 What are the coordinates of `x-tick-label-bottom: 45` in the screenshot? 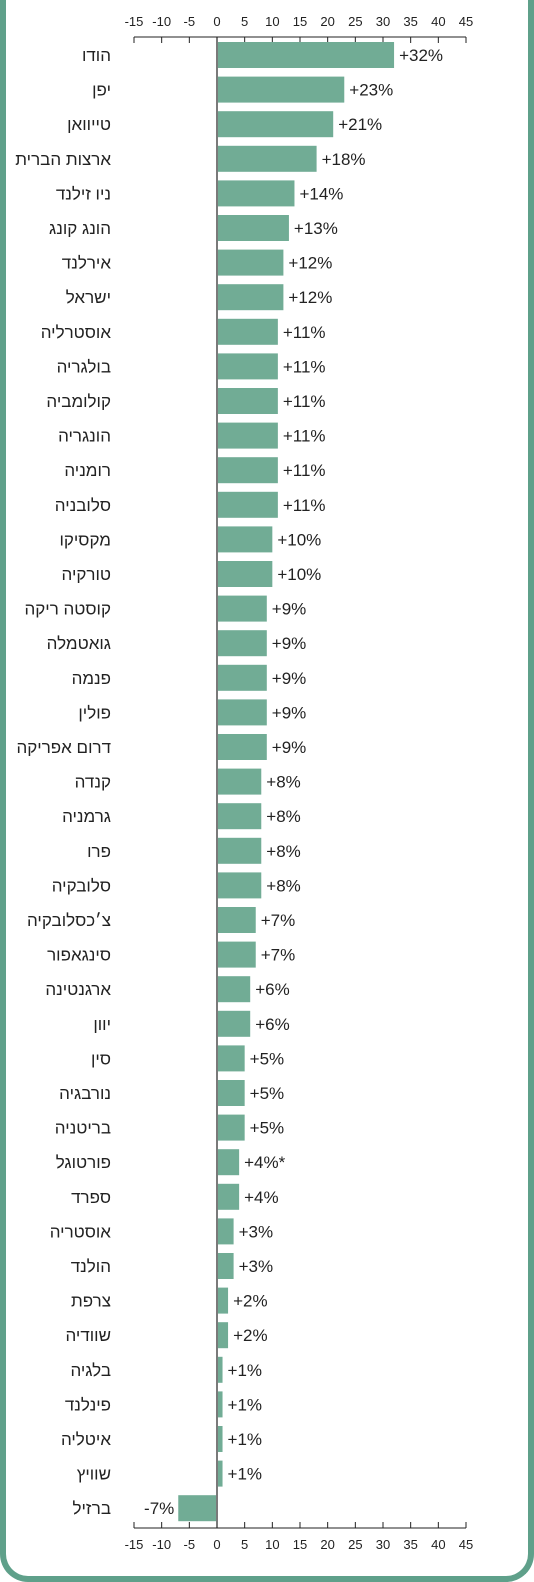 It's located at (466, 1544).